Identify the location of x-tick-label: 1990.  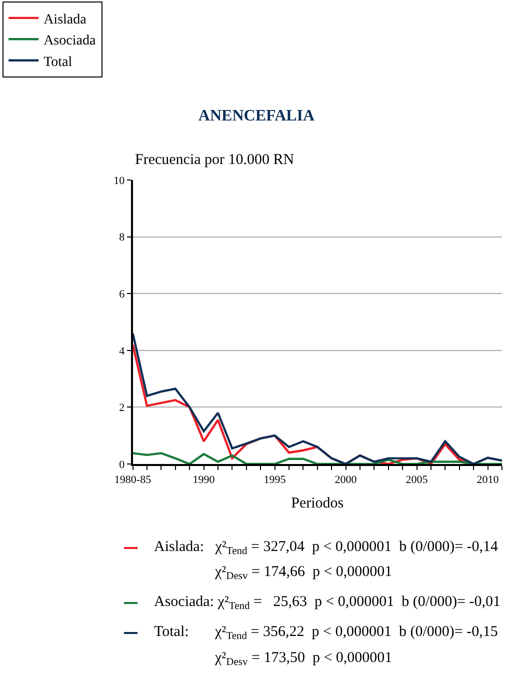
(204, 480).